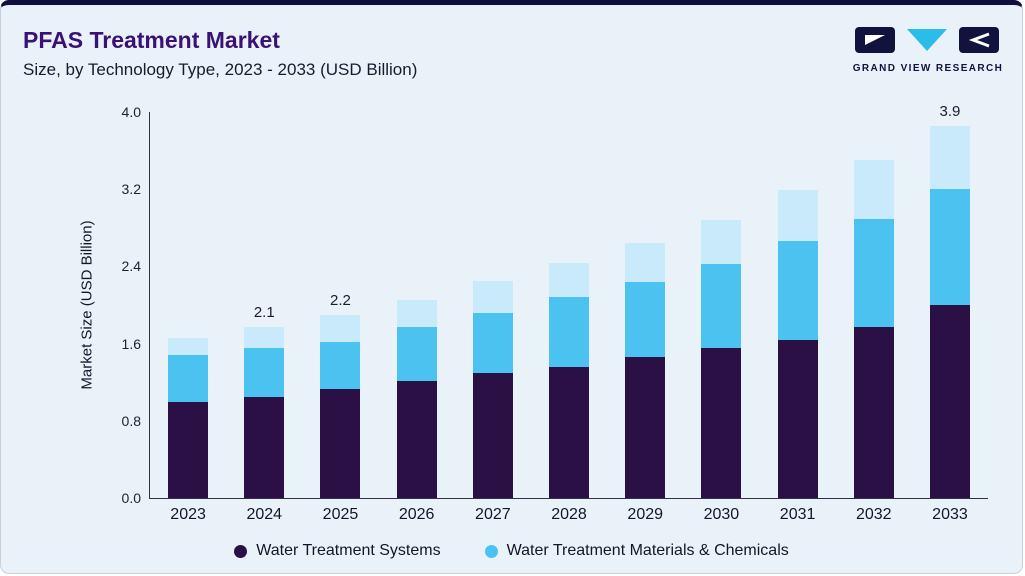  I want to click on x-tick-label: 2032, so click(873, 514).